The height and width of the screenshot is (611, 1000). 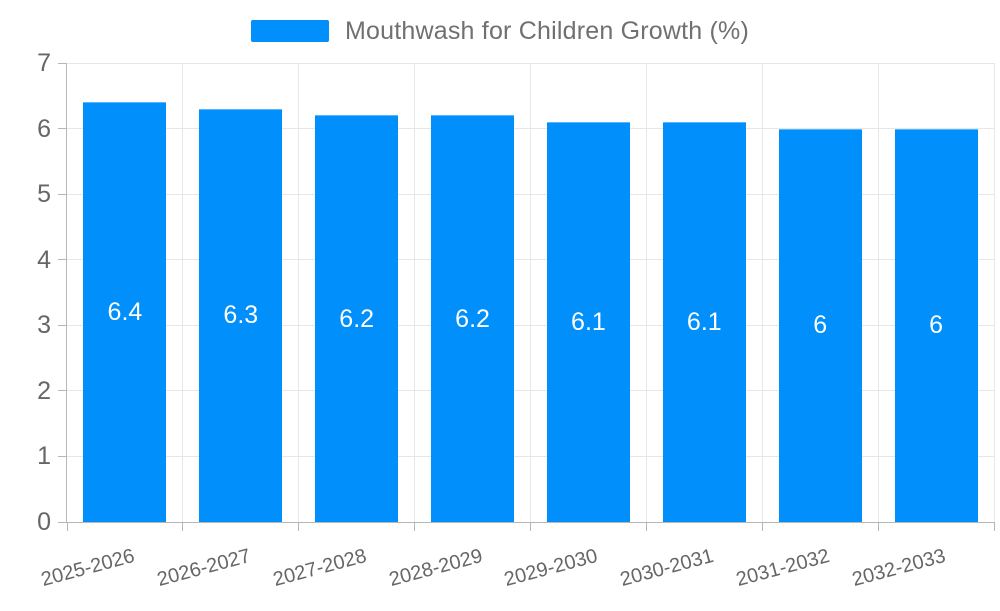 I want to click on bar: 6.4, so click(x=125, y=312).